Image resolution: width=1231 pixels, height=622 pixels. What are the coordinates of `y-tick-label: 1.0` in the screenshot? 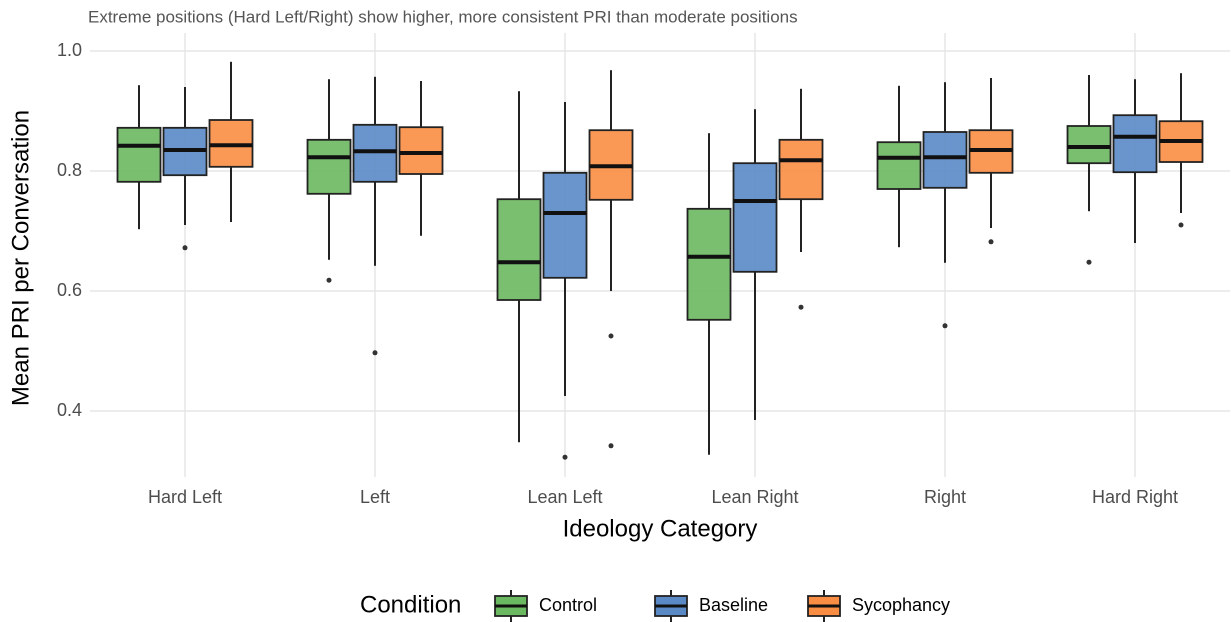 It's located at (69, 50).